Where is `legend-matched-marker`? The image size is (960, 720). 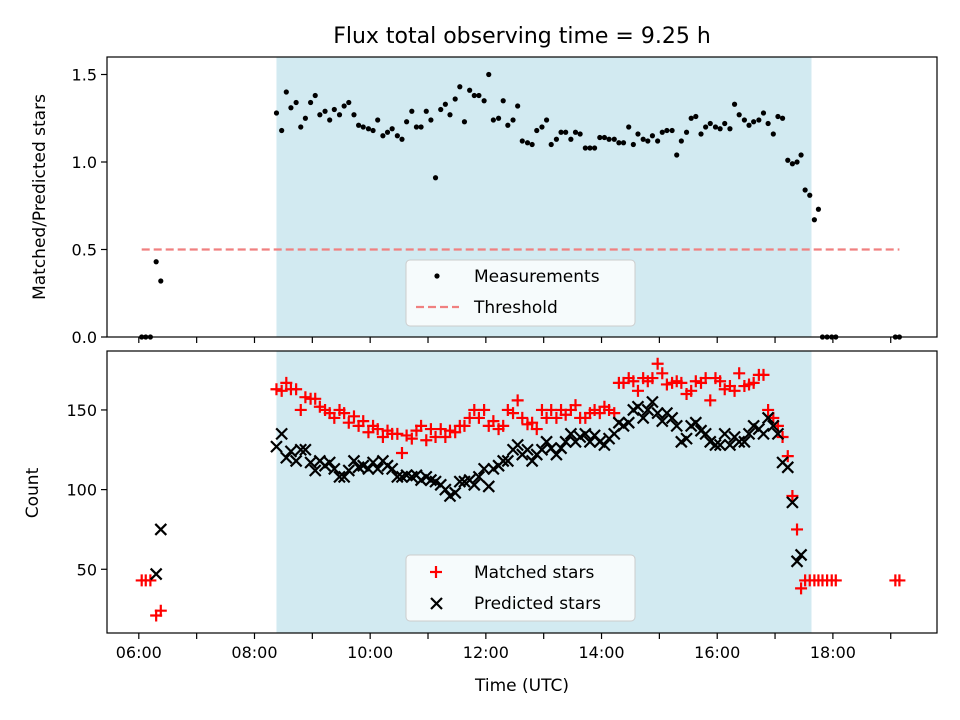
legend-matched-marker is located at coordinates (436, 572).